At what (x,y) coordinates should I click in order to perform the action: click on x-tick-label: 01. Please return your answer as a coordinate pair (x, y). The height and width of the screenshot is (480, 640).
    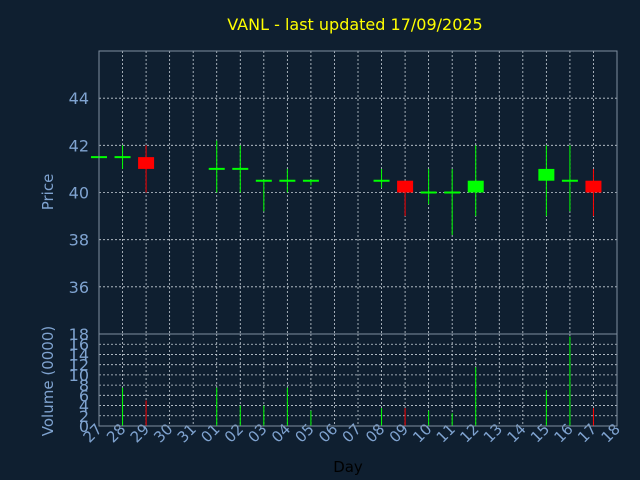
    Looking at the image, I should click on (210, 433).